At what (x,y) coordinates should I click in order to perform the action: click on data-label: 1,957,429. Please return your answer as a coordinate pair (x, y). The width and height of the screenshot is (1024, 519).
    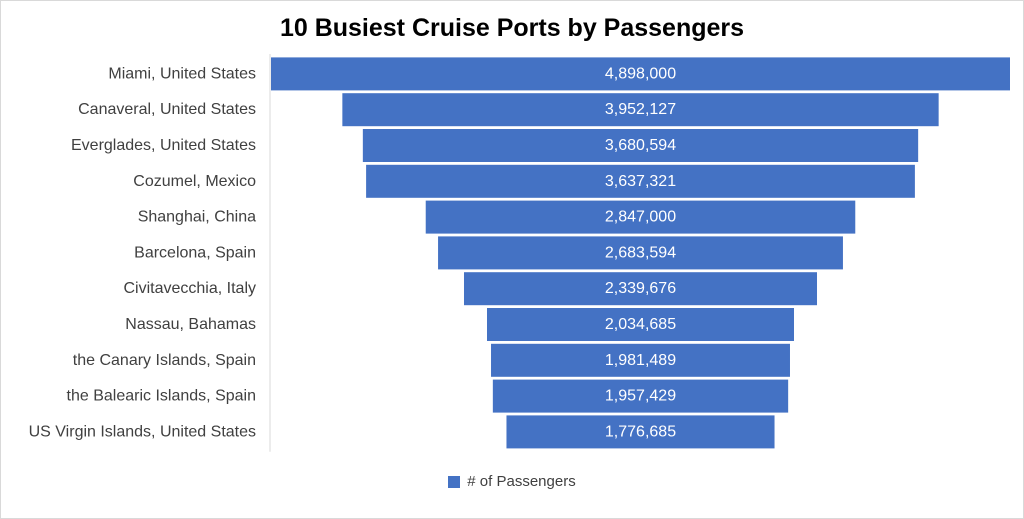
    Looking at the image, I should click on (640, 396).